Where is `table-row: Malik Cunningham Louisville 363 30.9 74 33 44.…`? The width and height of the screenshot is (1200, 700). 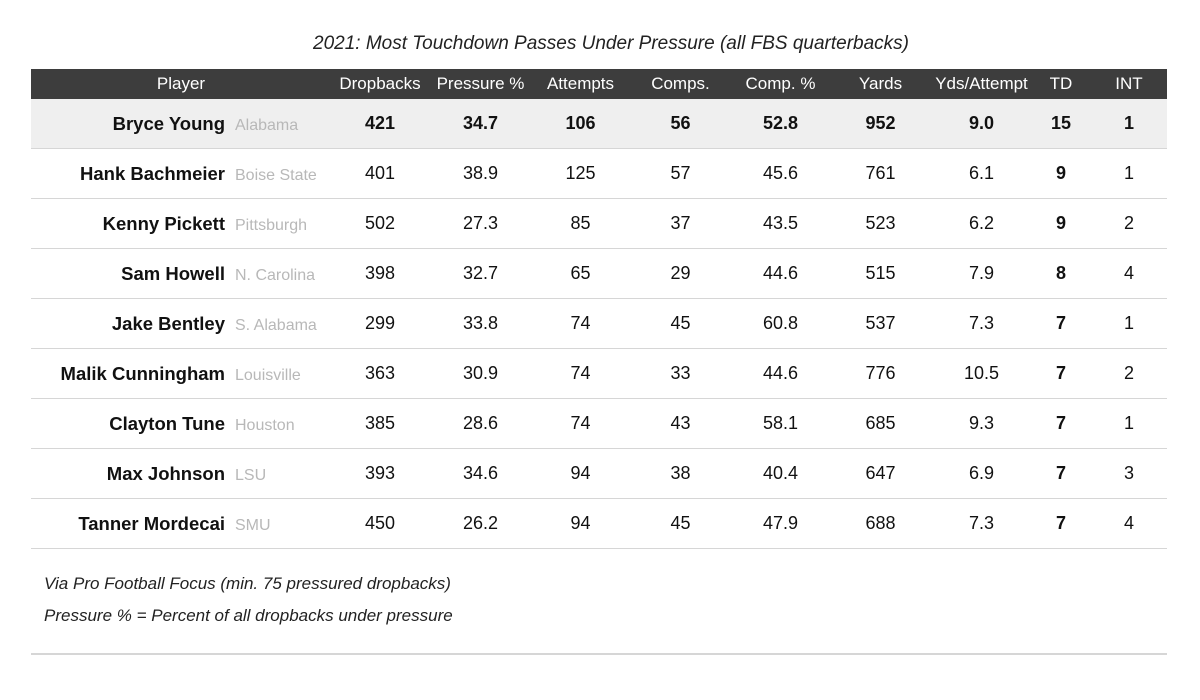 table-row: Malik Cunningham Louisville 363 30.9 74 33 44.… is located at coordinates (599, 373).